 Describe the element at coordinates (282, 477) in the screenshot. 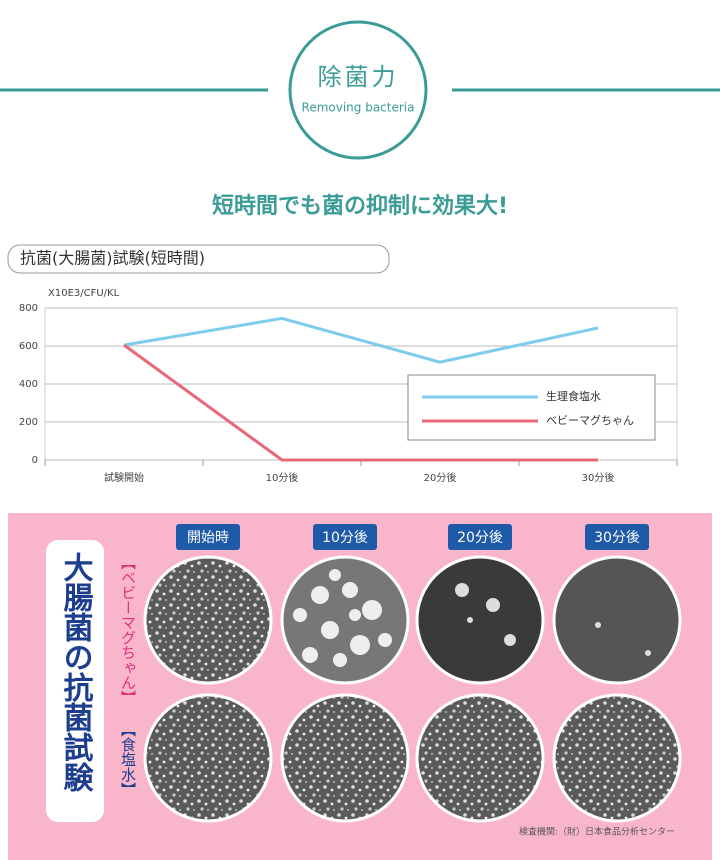

I see `x-tick-label: 10分後` at that location.